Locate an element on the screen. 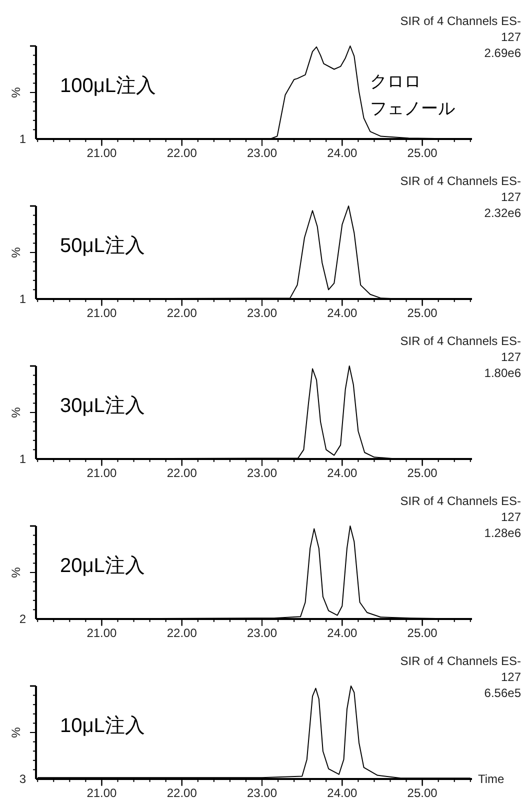 The image size is (530, 802). x-axis-title: Time is located at coordinates (491, 779).